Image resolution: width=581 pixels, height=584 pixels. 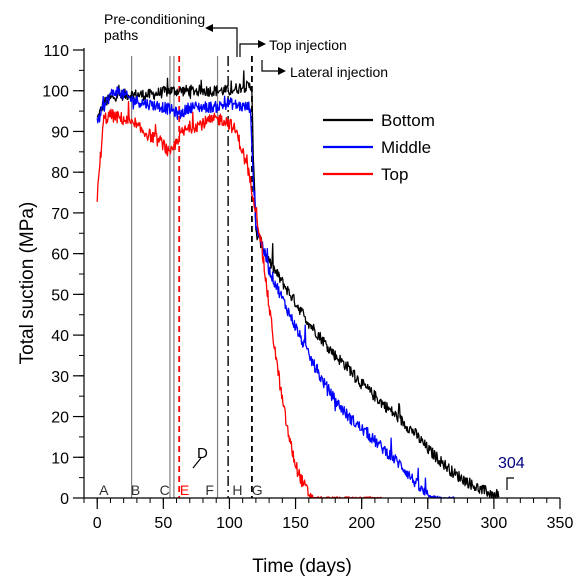 I want to click on annotation-top-injection: Top injection, so click(x=308, y=45).